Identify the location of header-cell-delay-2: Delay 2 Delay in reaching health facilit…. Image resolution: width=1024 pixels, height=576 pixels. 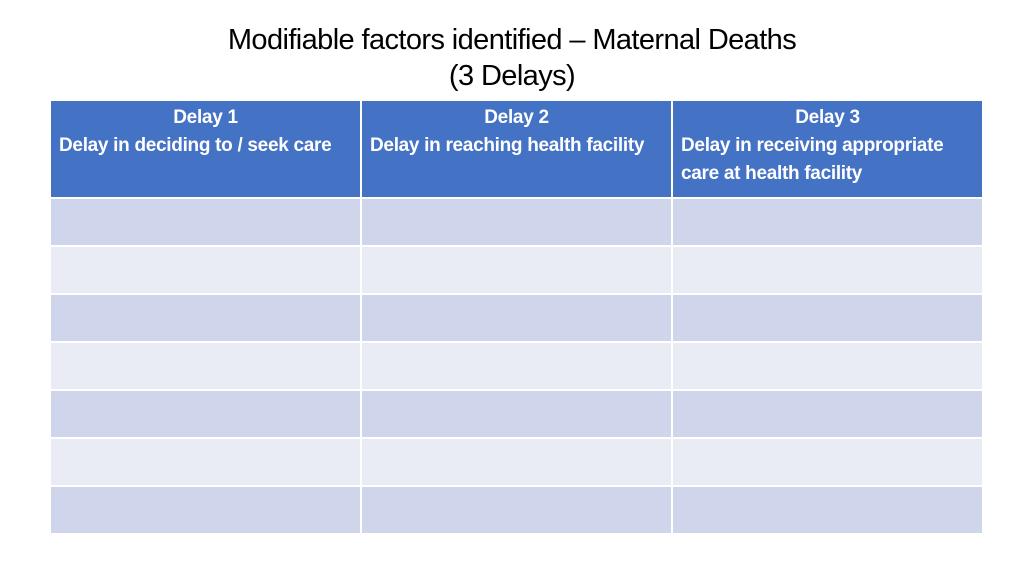
(516, 149).